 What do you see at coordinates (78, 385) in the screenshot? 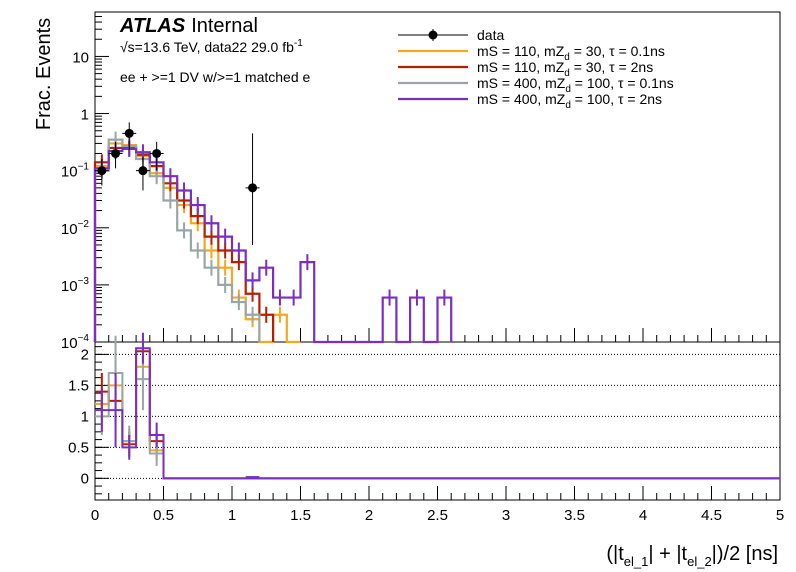
I see `ratio-y-tick-label: 1.5` at bounding box center [78, 385].